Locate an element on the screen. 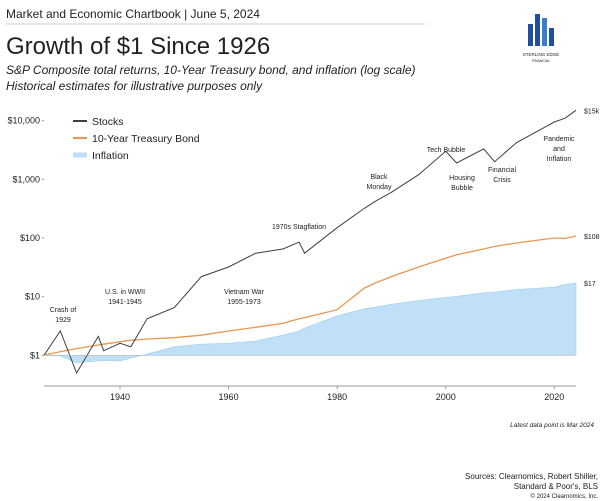 The width and height of the screenshot is (600, 501). annotation: Inflation is located at coordinates (559, 159).